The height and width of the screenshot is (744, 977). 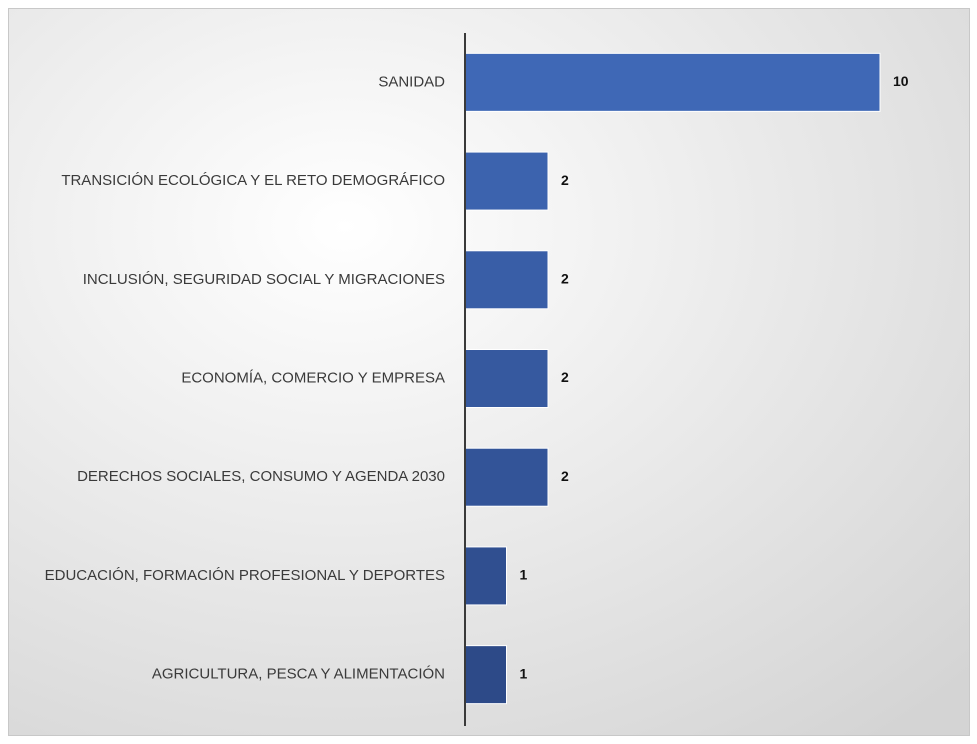 What do you see at coordinates (901, 81) in the screenshot?
I see `value-label: 10` at bounding box center [901, 81].